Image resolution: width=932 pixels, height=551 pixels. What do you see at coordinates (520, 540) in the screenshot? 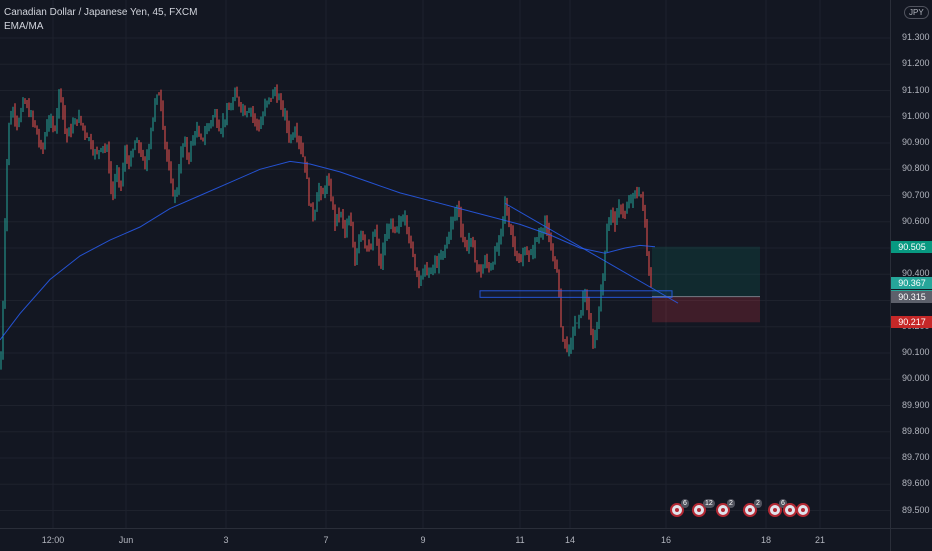
I see `time-tick-label: 11` at bounding box center [520, 540].